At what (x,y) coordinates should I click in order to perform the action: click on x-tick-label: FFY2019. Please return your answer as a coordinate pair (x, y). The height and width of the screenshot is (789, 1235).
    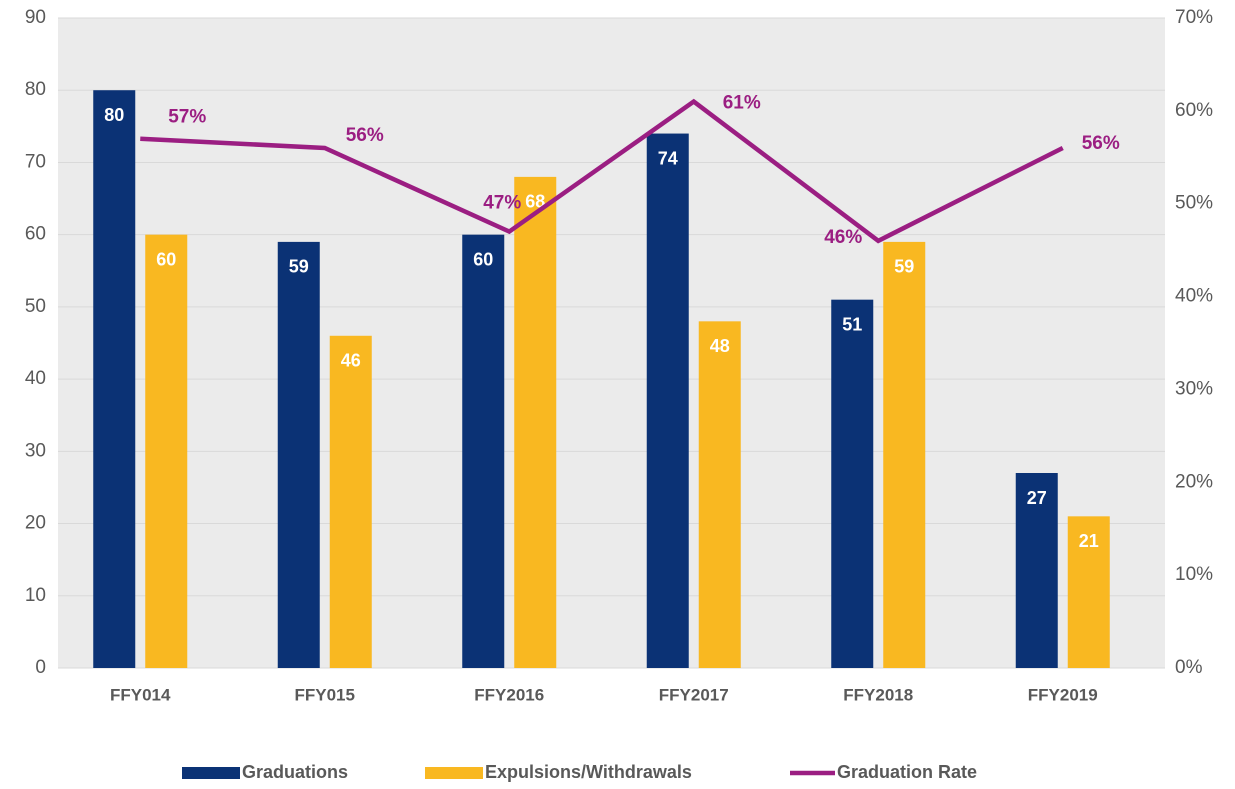
    Looking at the image, I should click on (1063, 694).